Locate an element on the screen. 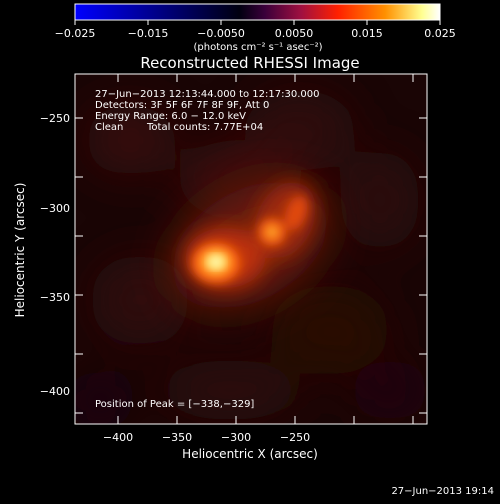 This screenshot has height=504, width=500. colorbar-tick-label: 0.0050 is located at coordinates (294, 33).